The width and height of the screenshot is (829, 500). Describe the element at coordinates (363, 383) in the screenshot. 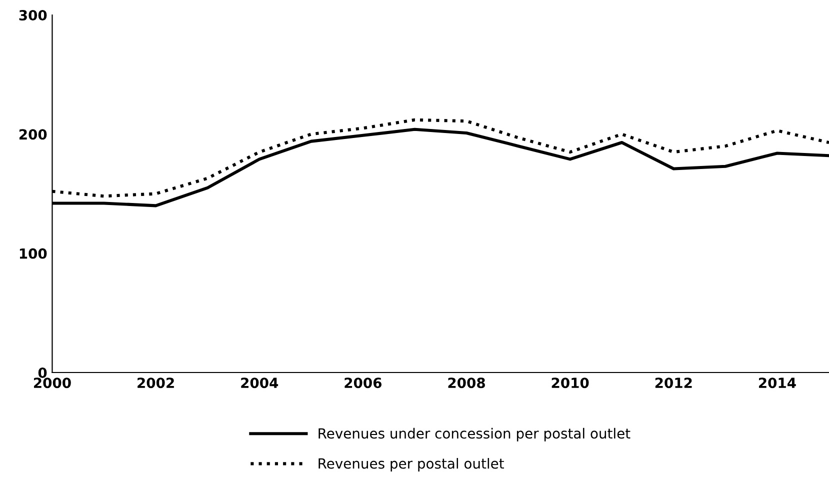

I see `x-tick-label: 2006` at that location.